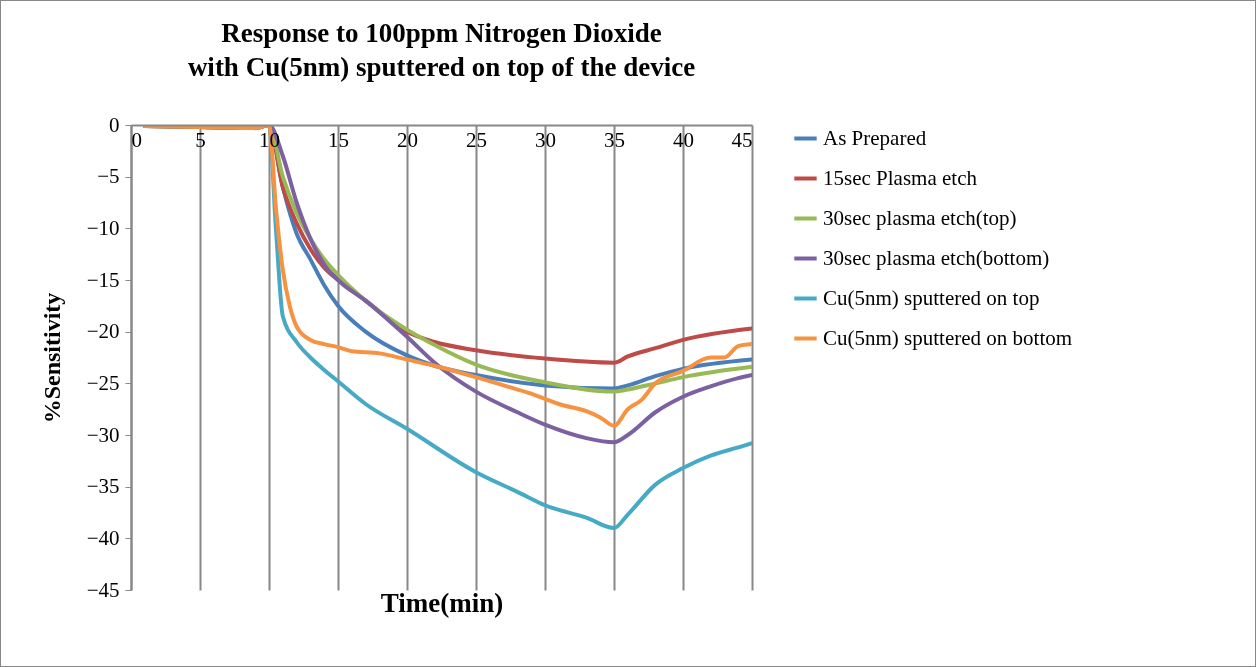 The image size is (1256, 667). What do you see at coordinates (614, 139) in the screenshot?
I see `x-tick-label: 35` at bounding box center [614, 139].